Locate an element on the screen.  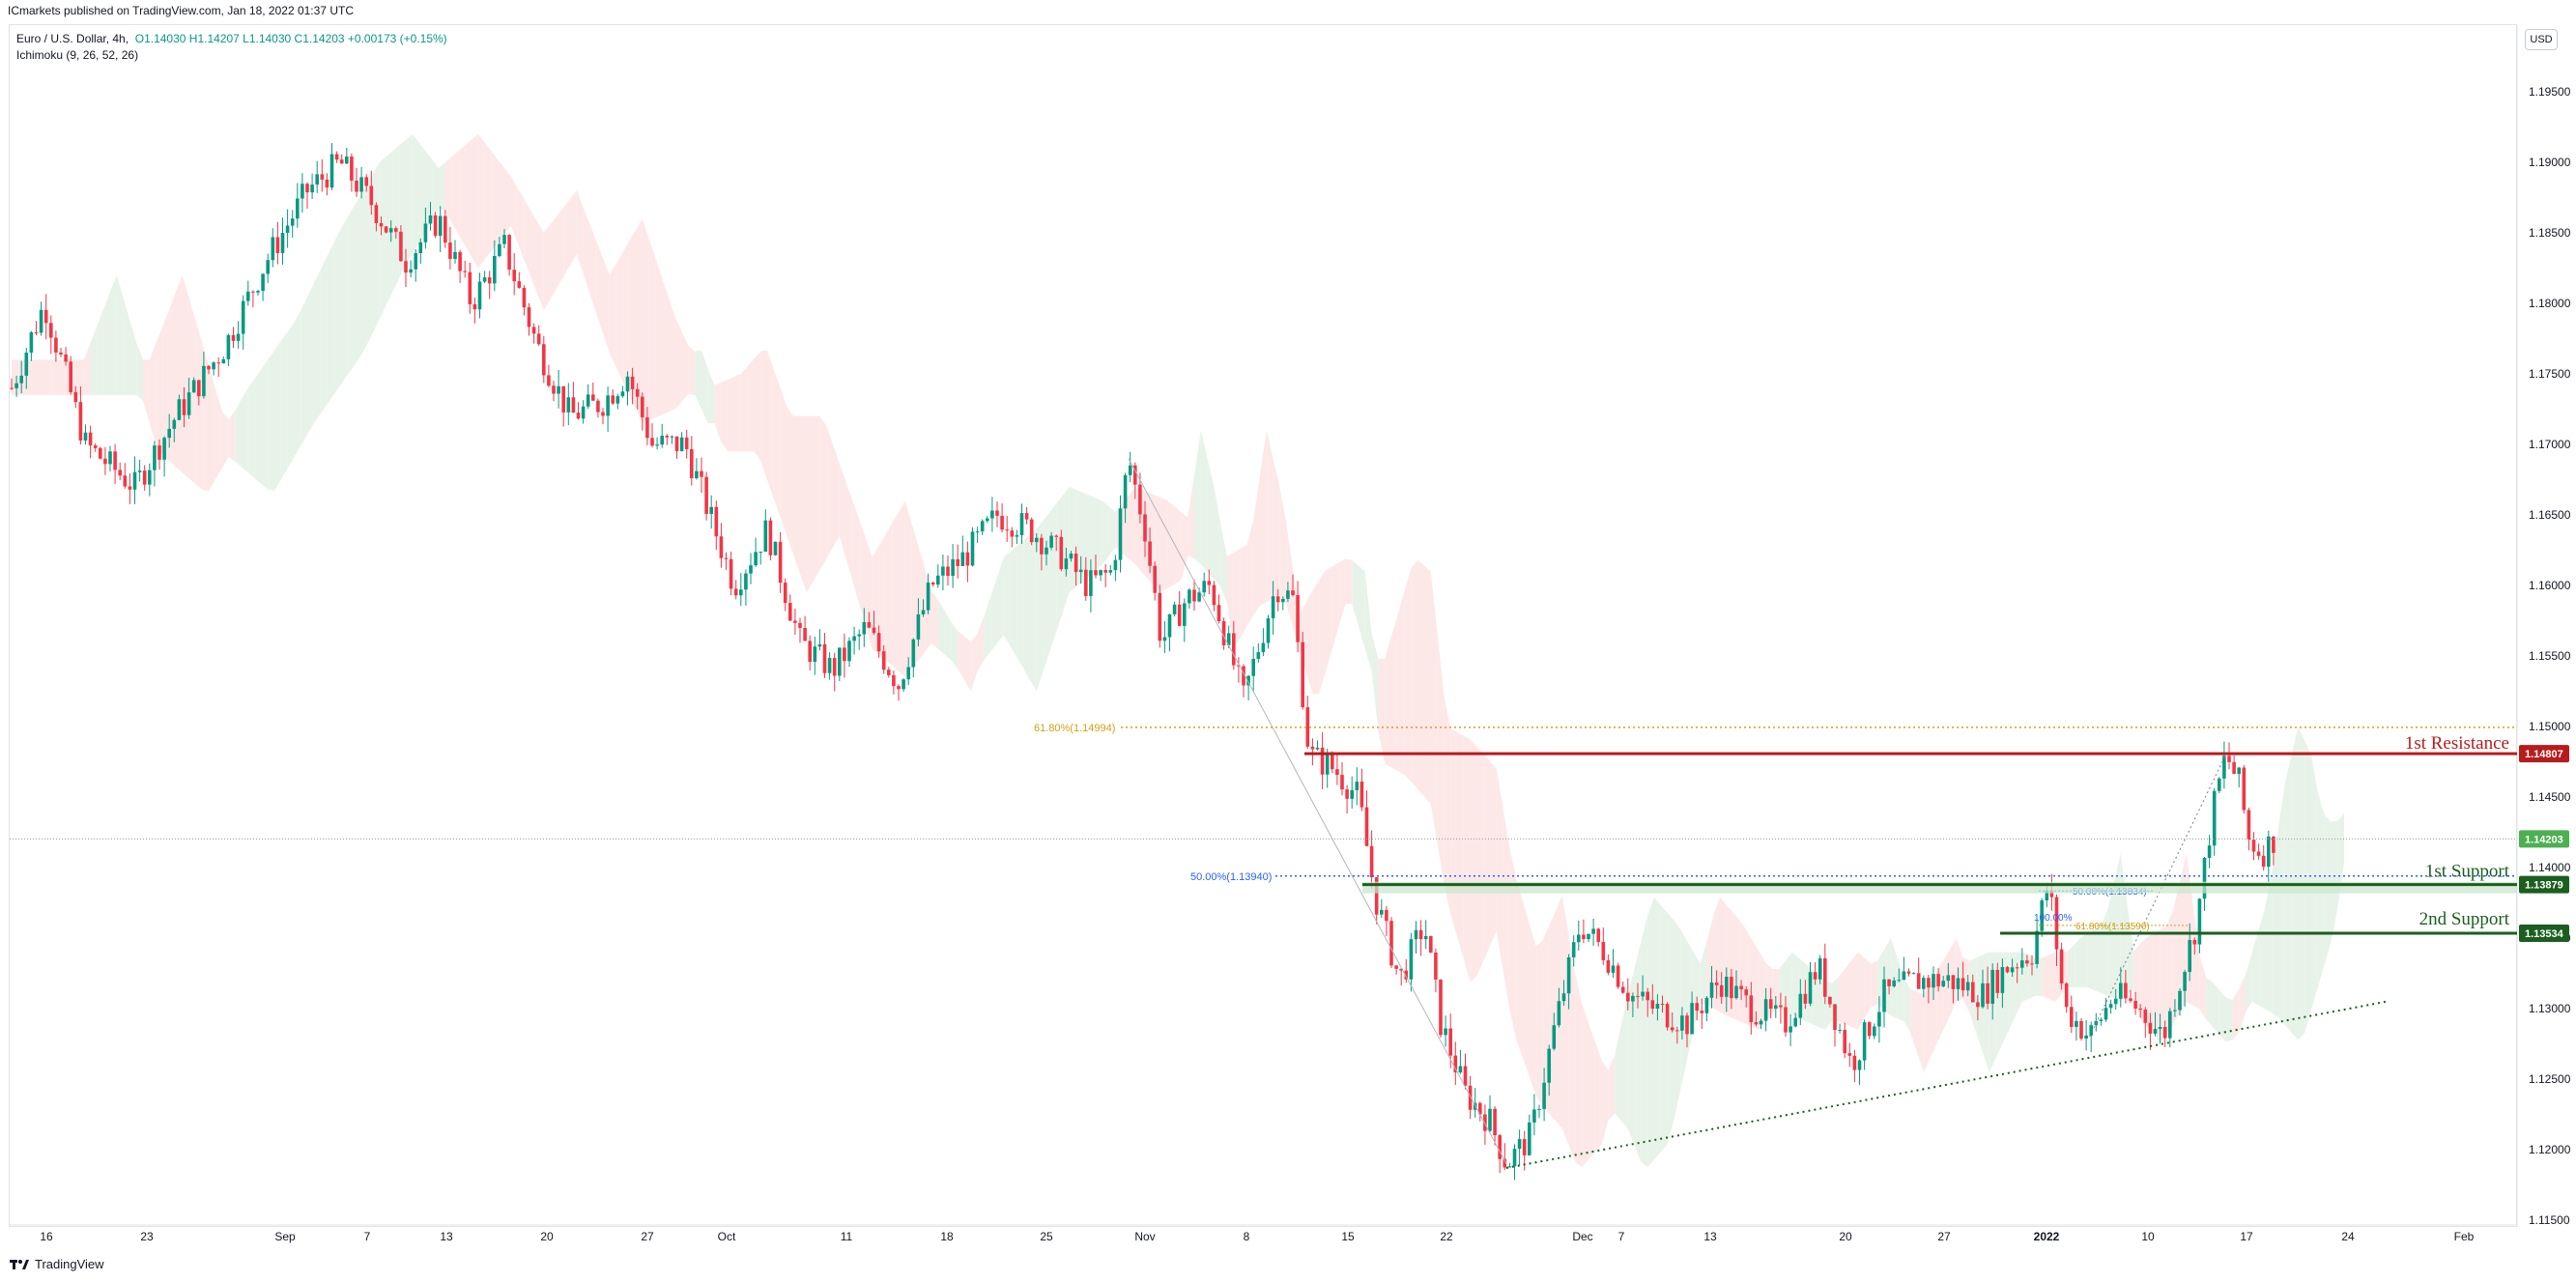
x-tick-label: 10 is located at coordinates (2148, 1237).